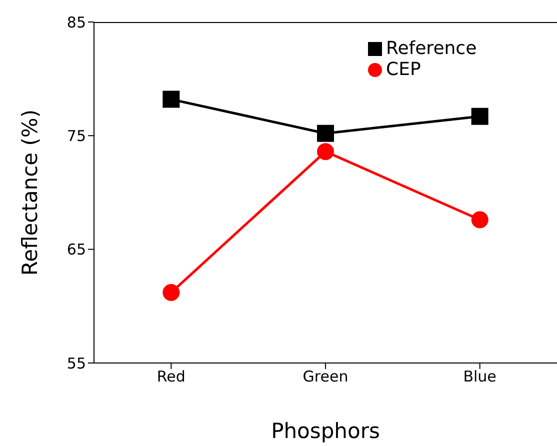 This screenshot has height=446, width=557. What do you see at coordinates (325, 431) in the screenshot?
I see `x-axis-title: Phosphors` at bounding box center [325, 431].